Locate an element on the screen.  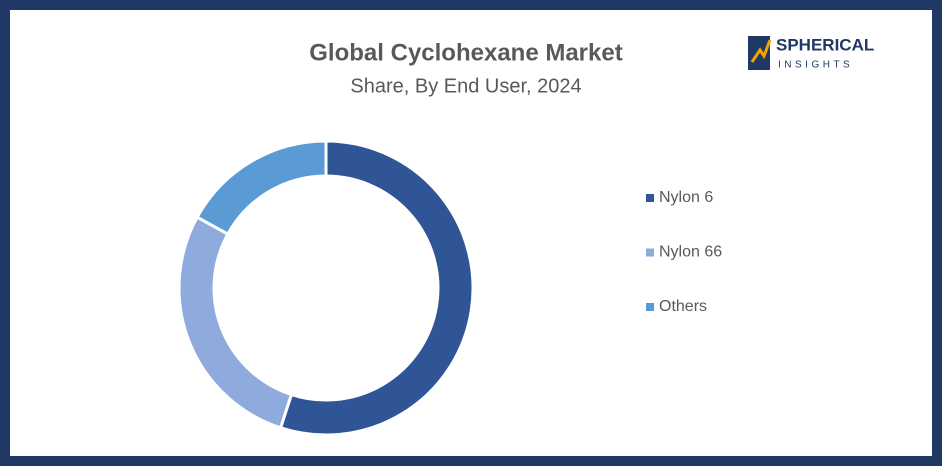
legend-label: Others is located at coordinates (683, 306).